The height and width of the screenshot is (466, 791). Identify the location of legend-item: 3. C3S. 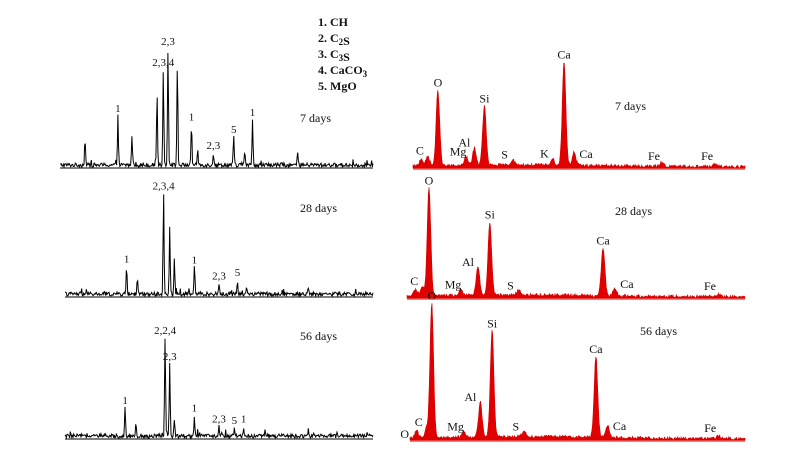
(334, 55).